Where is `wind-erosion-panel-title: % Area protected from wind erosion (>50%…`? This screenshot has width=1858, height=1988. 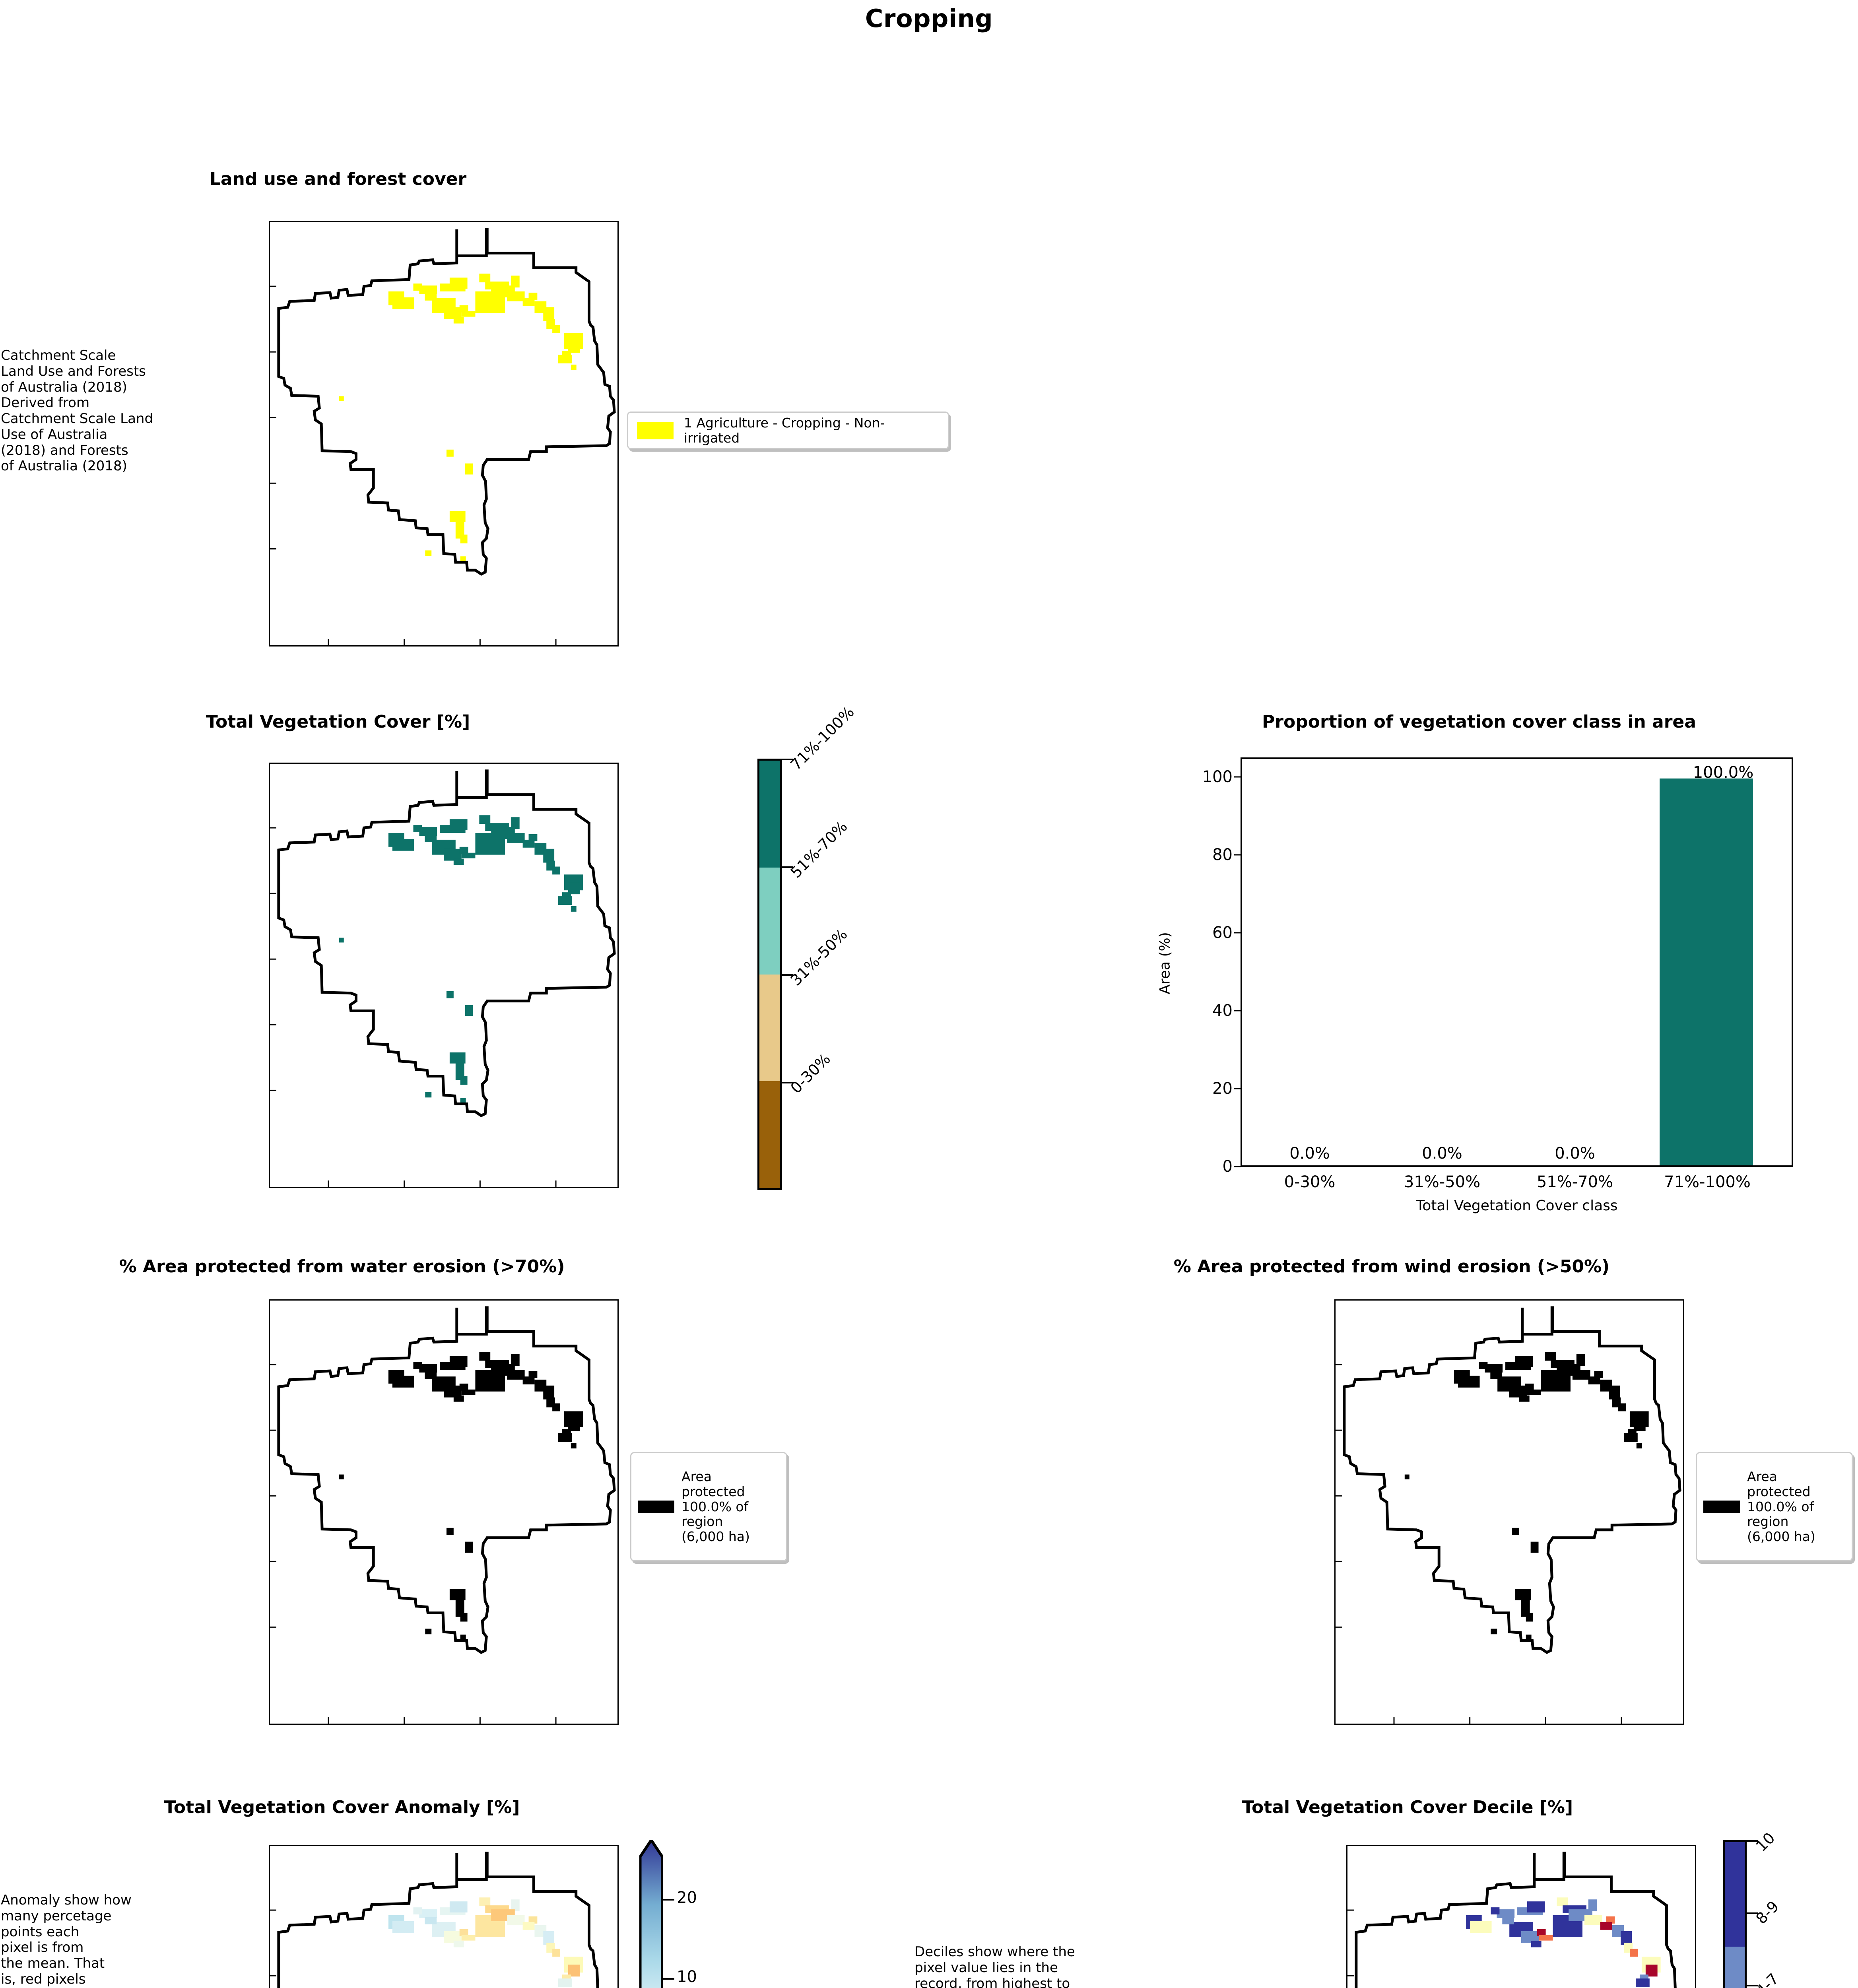 wind-erosion-panel-title: % Area protected from wind erosion (>50%… is located at coordinates (1391, 1266).